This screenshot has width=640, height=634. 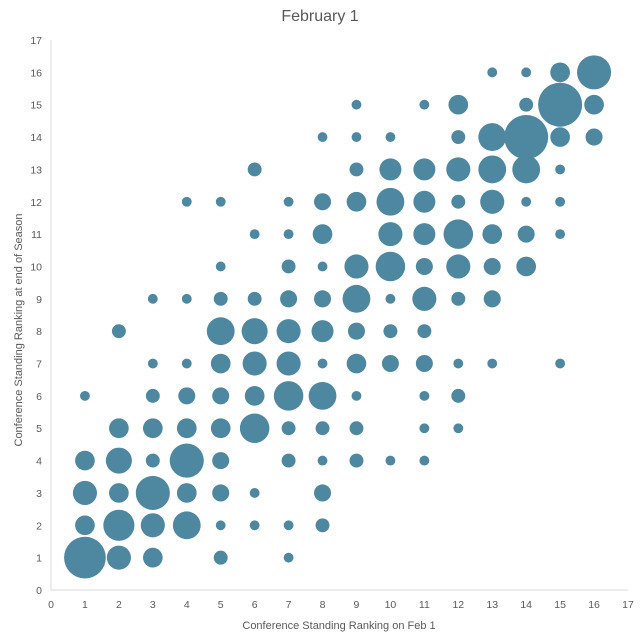 What do you see at coordinates (323, 605) in the screenshot?
I see `x-tick-label: 8` at bounding box center [323, 605].